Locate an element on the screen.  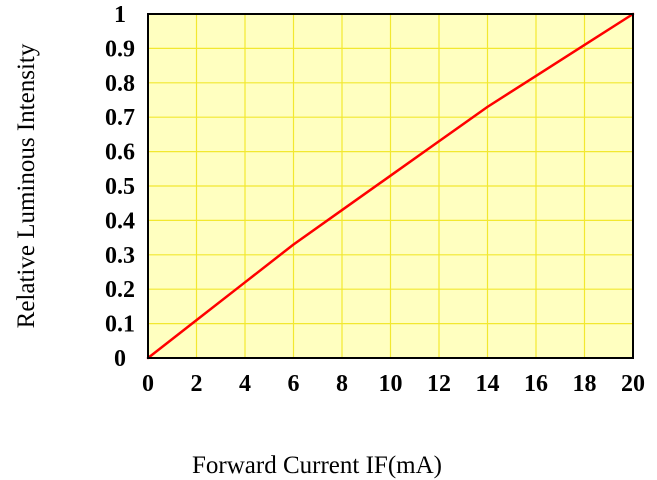
x-tick-label: 4 is located at coordinates (245, 384).